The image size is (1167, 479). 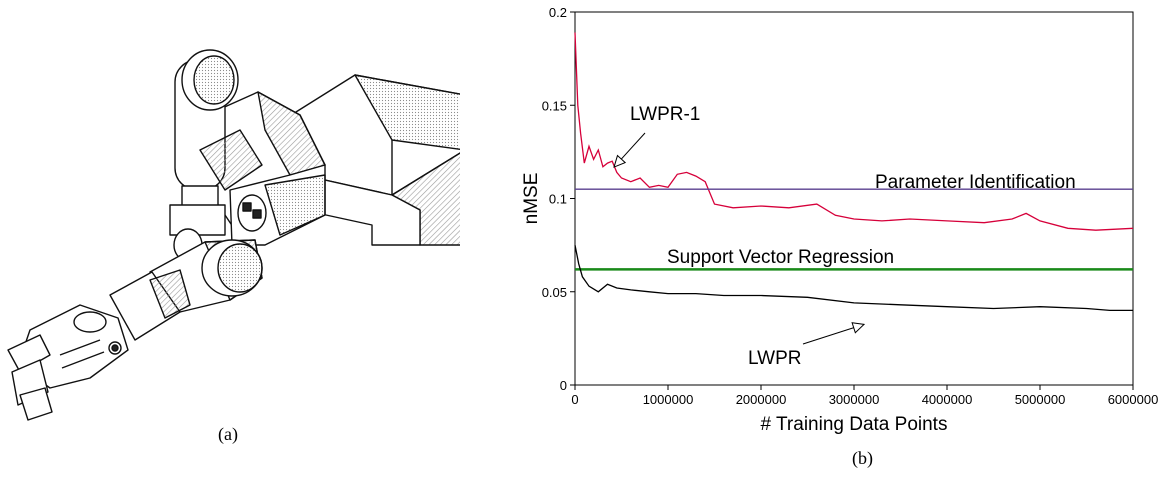 What do you see at coordinates (1040, 399) in the screenshot?
I see `x-tick-label: 5000000` at bounding box center [1040, 399].